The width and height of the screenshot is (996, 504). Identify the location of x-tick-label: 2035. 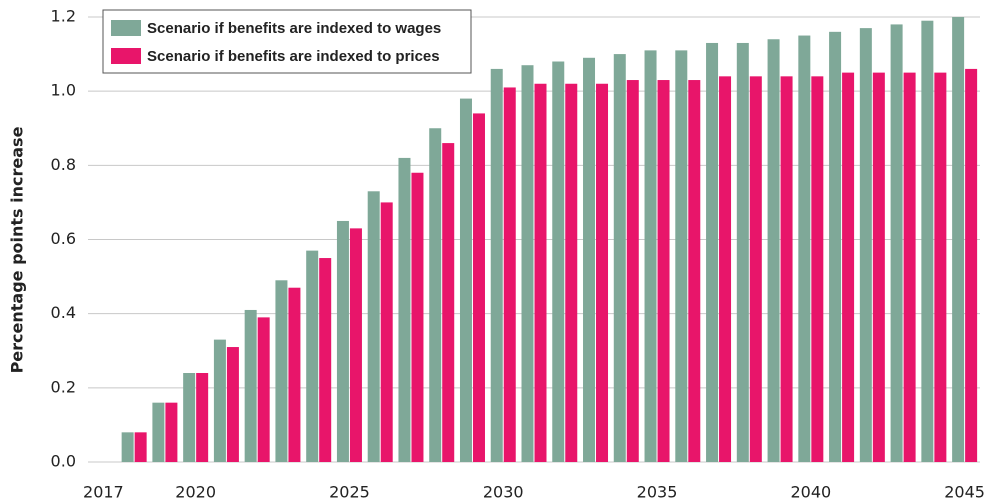
(657, 492).